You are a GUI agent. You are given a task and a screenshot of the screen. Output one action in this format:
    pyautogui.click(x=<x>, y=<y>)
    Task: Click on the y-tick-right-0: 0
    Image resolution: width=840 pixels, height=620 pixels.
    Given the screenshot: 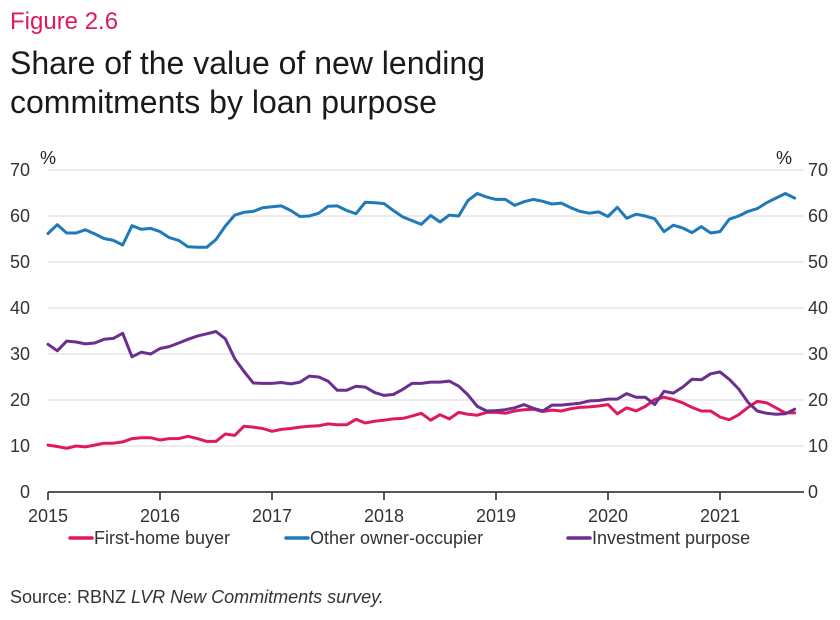 What is the action you would take?
    pyautogui.click(x=813, y=492)
    